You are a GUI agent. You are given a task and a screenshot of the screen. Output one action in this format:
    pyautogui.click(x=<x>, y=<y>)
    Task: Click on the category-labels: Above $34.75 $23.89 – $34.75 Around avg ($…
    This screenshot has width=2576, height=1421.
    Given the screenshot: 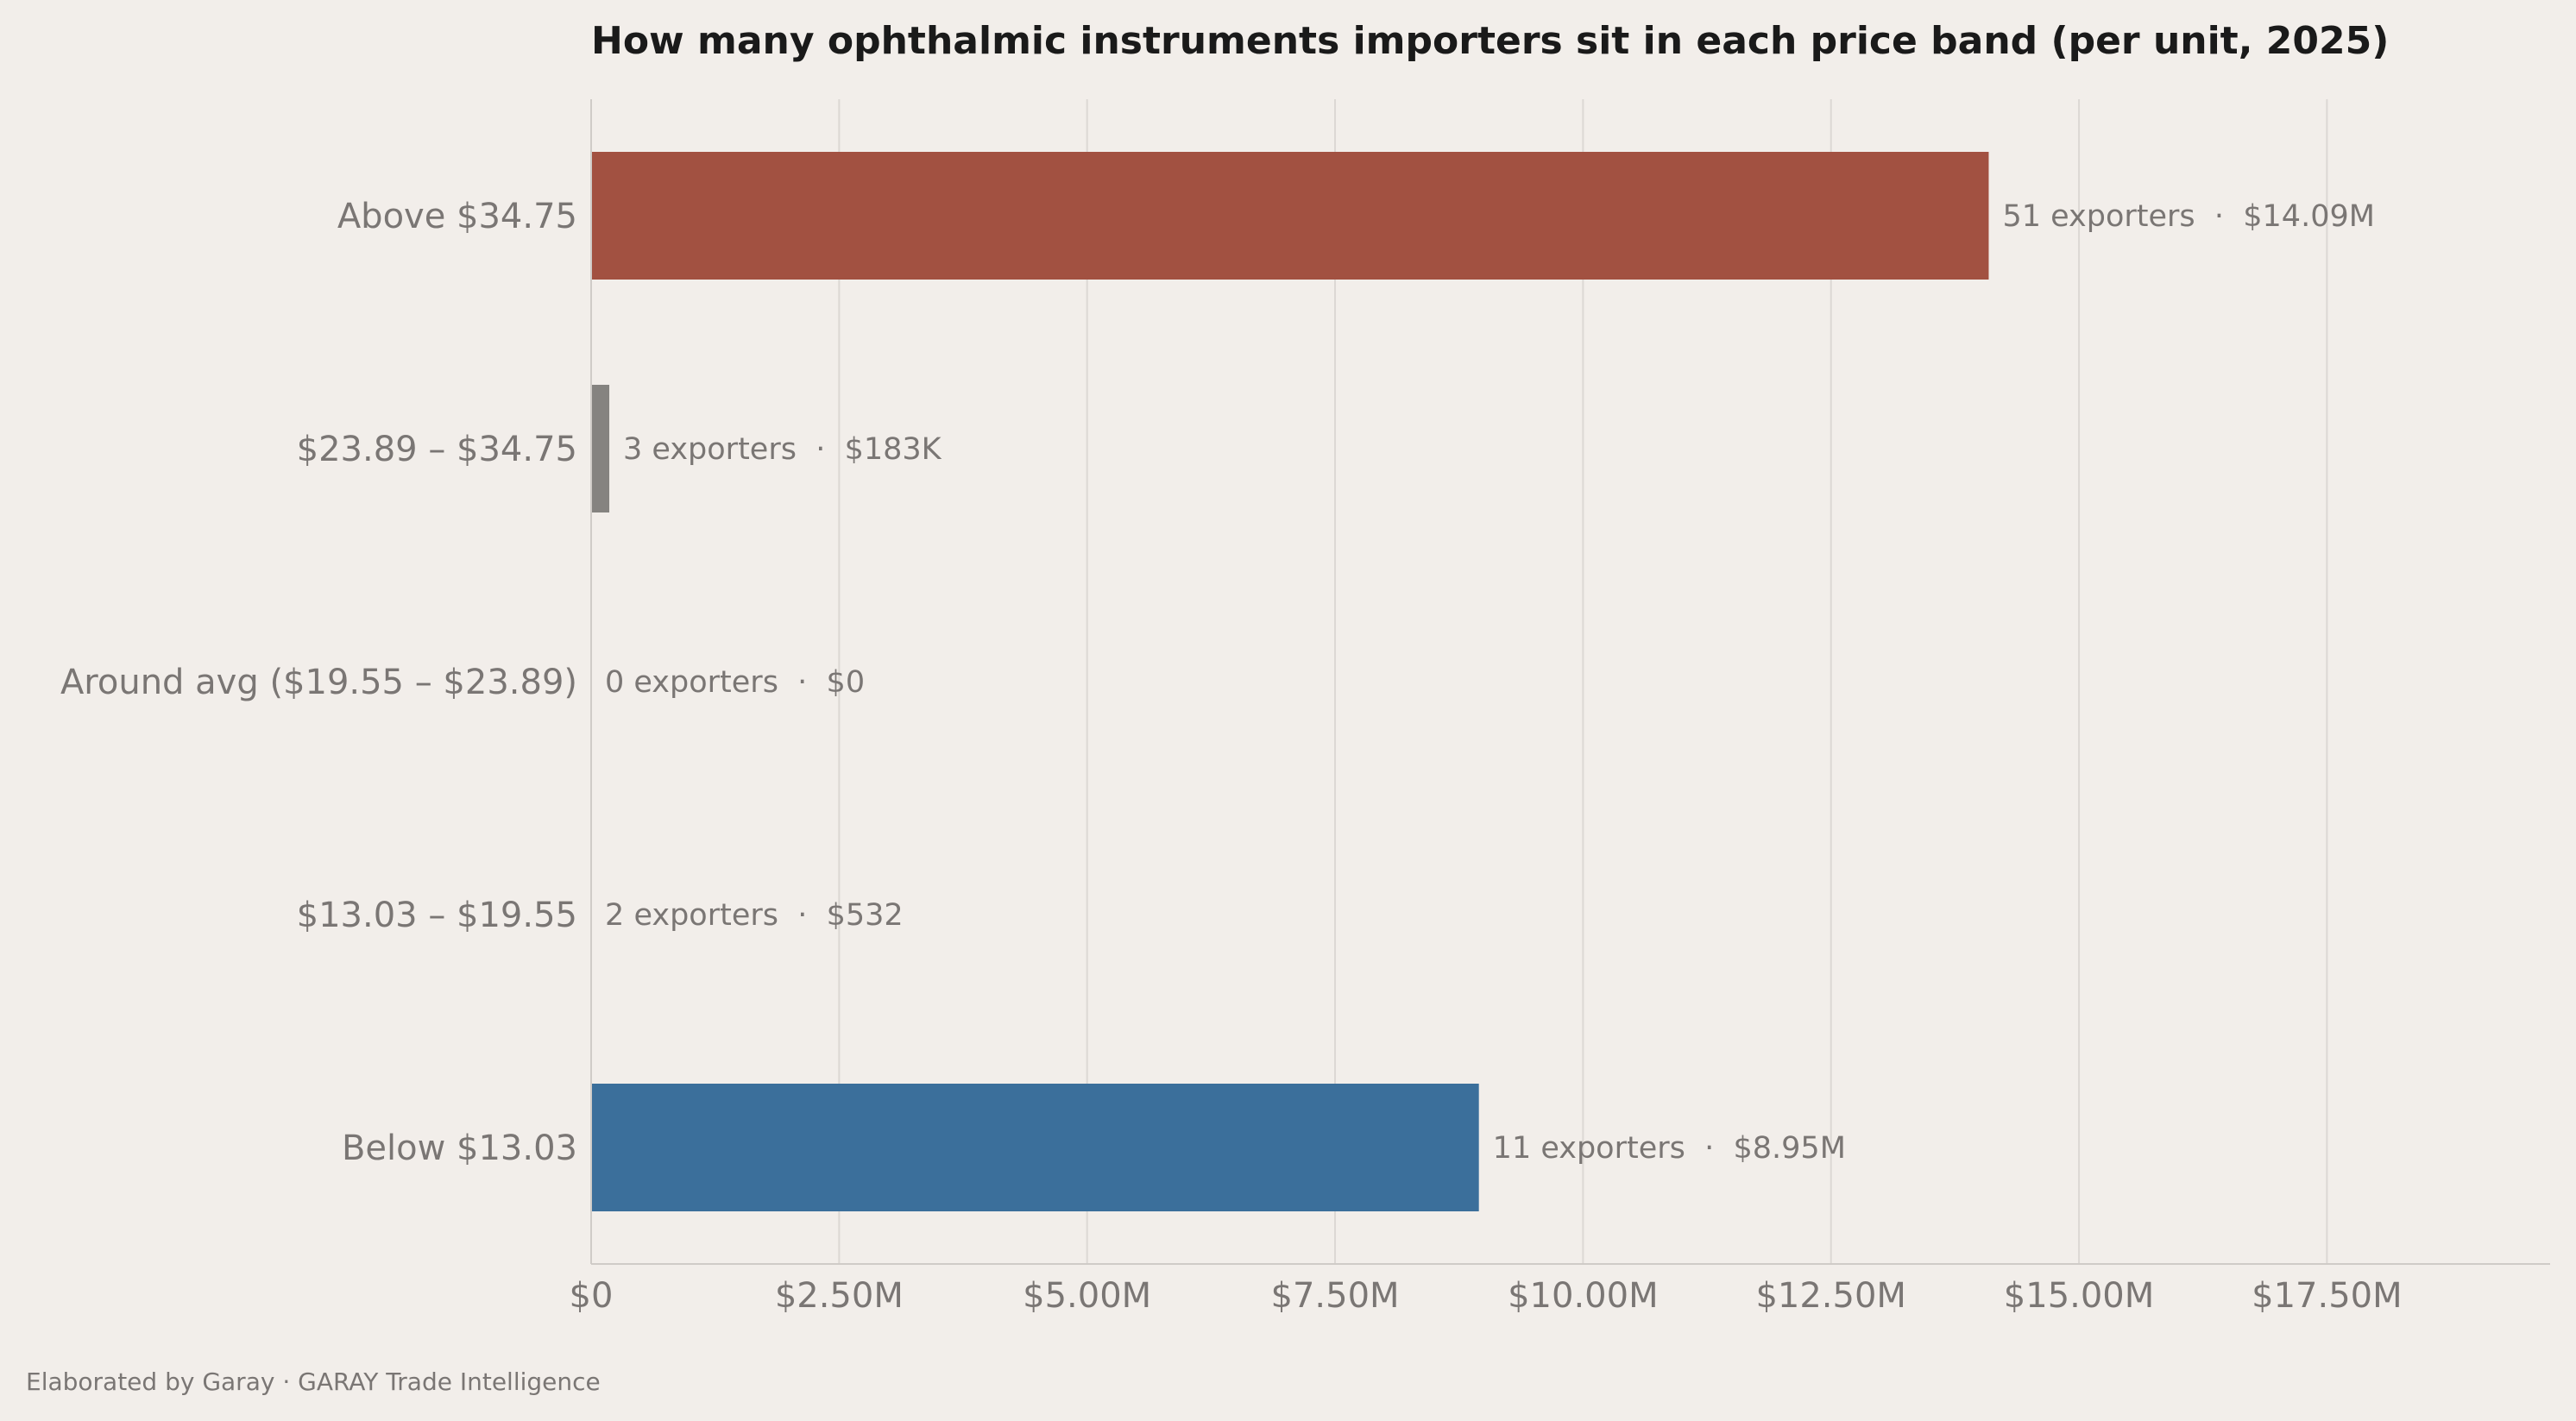 What is the action you would take?
    pyautogui.click(x=318, y=682)
    